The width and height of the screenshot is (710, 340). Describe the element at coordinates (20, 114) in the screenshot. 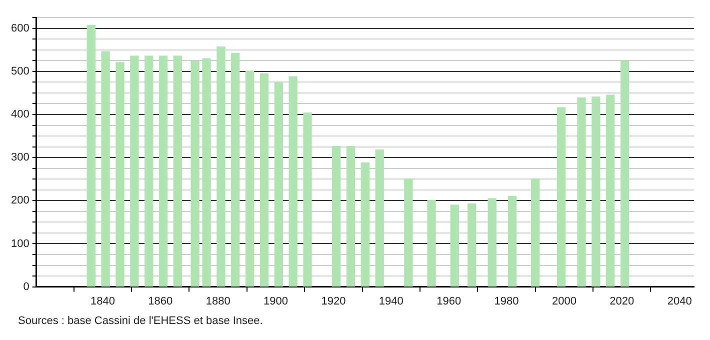

I see `y-tick-label: 400` at that location.